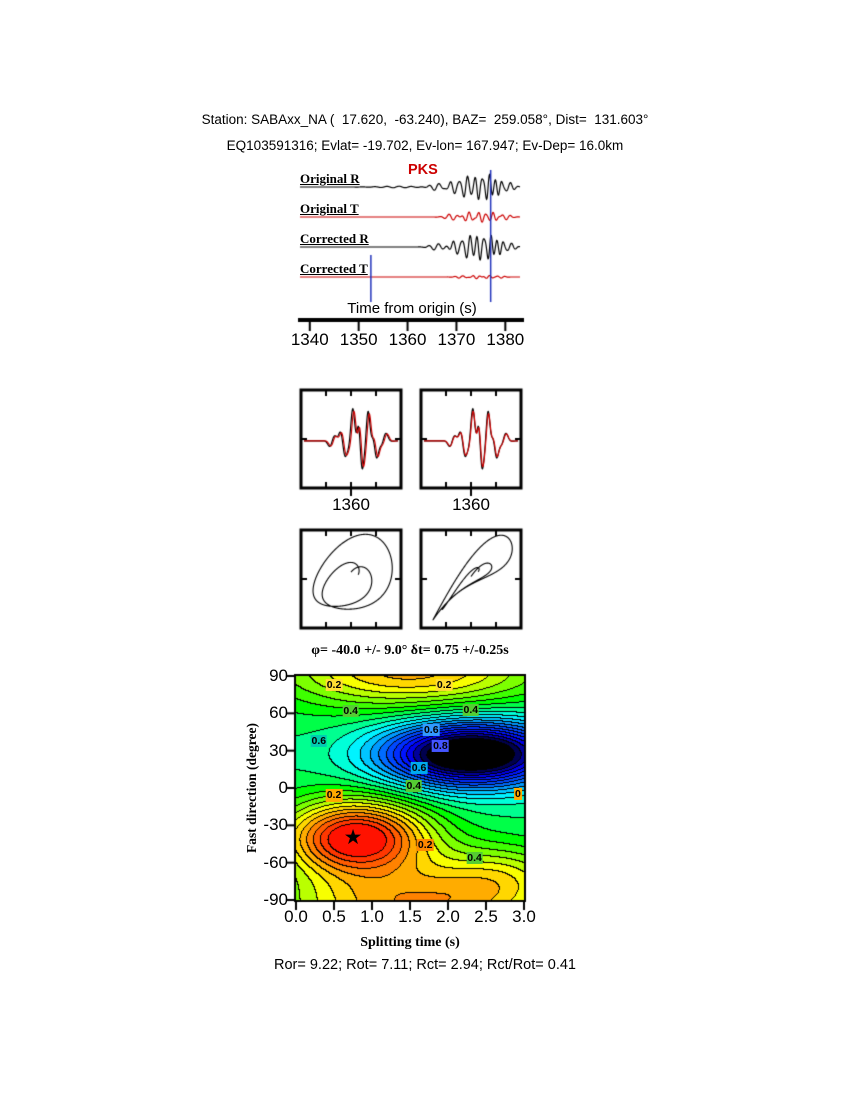 The width and height of the screenshot is (850, 1100). What do you see at coordinates (278, 675) in the screenshot?
I see `fastdir-tick-90: 90` at bounding box center [278, 675].